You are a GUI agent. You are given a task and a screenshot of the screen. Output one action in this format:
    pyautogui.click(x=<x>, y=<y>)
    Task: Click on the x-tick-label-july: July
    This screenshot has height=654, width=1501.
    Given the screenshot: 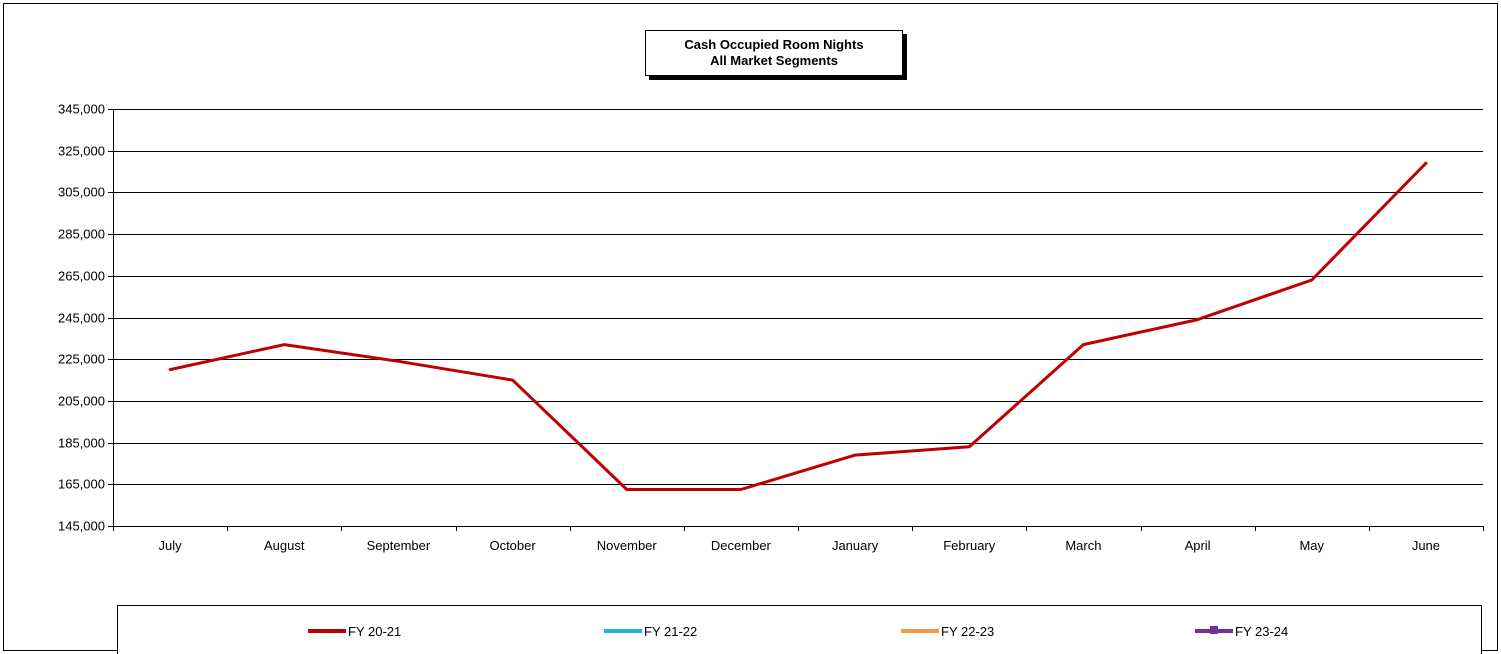 What is the action you would take?
    pyautogui.click(x=171, y=545)
    